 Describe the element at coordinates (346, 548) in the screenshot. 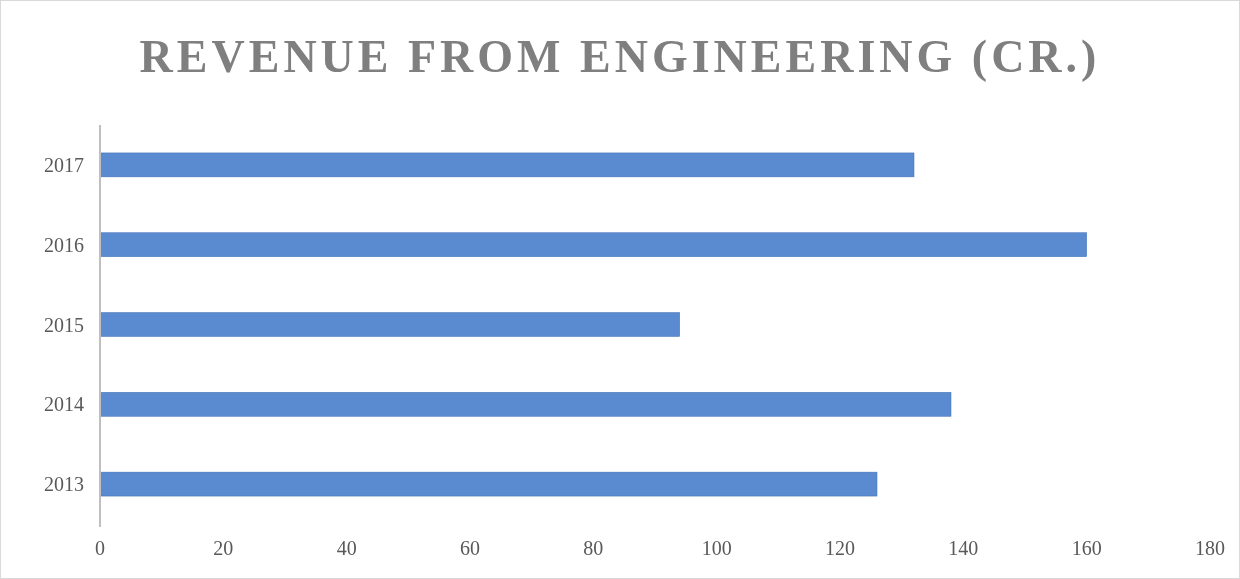

I see `x-tick-label: 40` at that location.